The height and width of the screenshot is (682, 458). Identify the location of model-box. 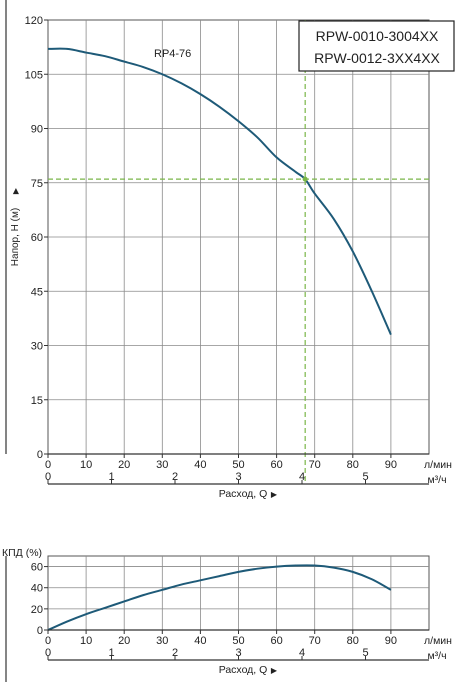
(376, 46).